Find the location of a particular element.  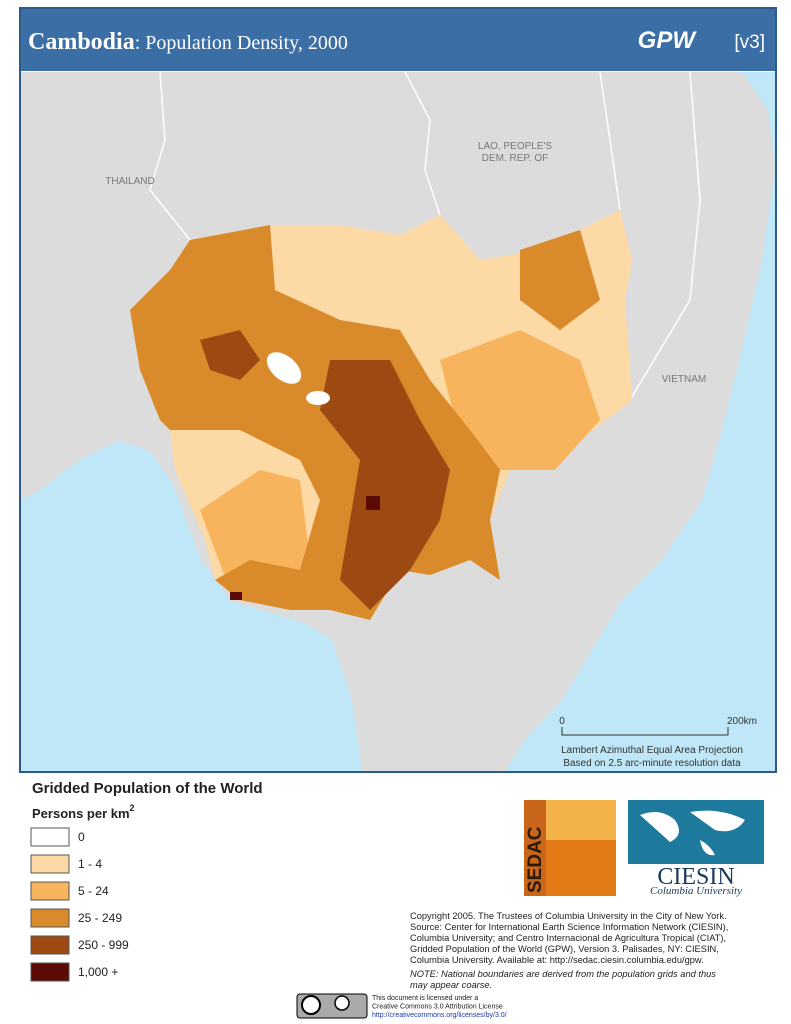

legend-label: 1,000 + is located at coordinates (98, 972).